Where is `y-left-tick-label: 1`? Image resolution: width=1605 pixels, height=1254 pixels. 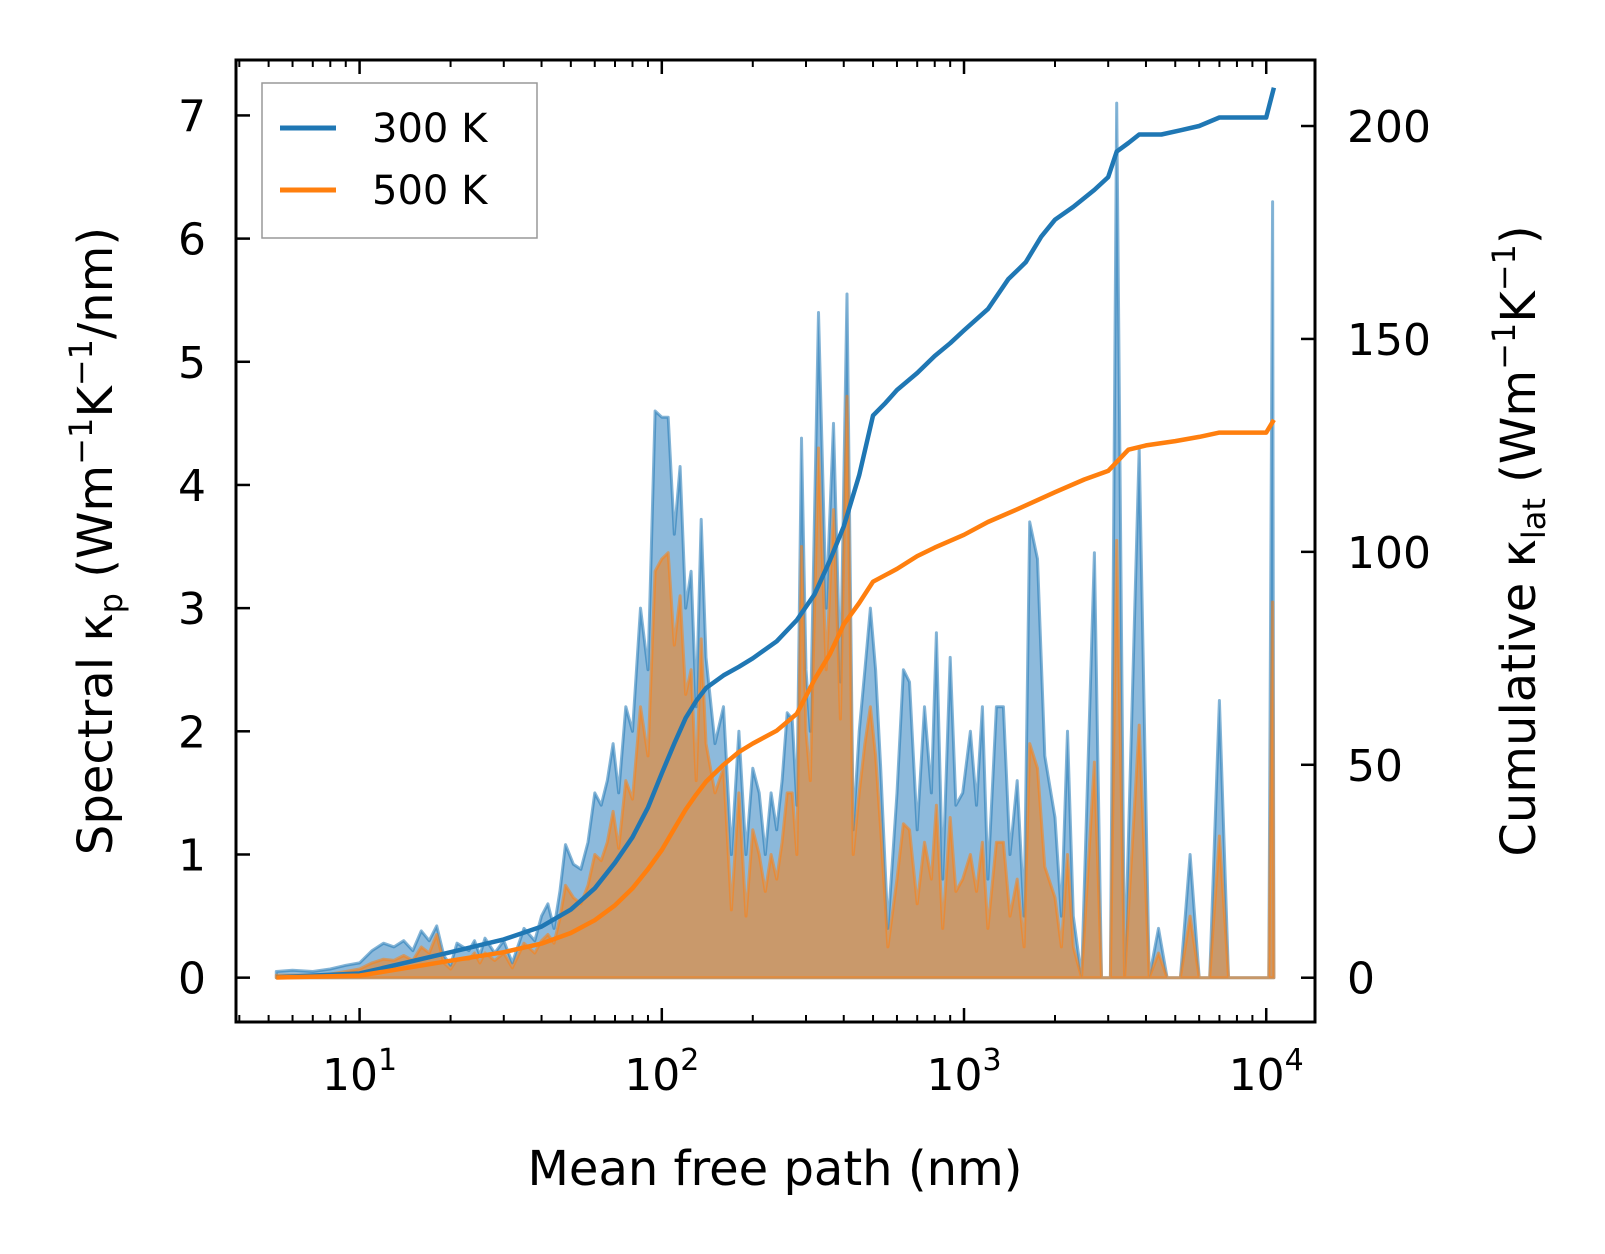
y-left-tick-label: 1 is located at coordinates (192, 855).